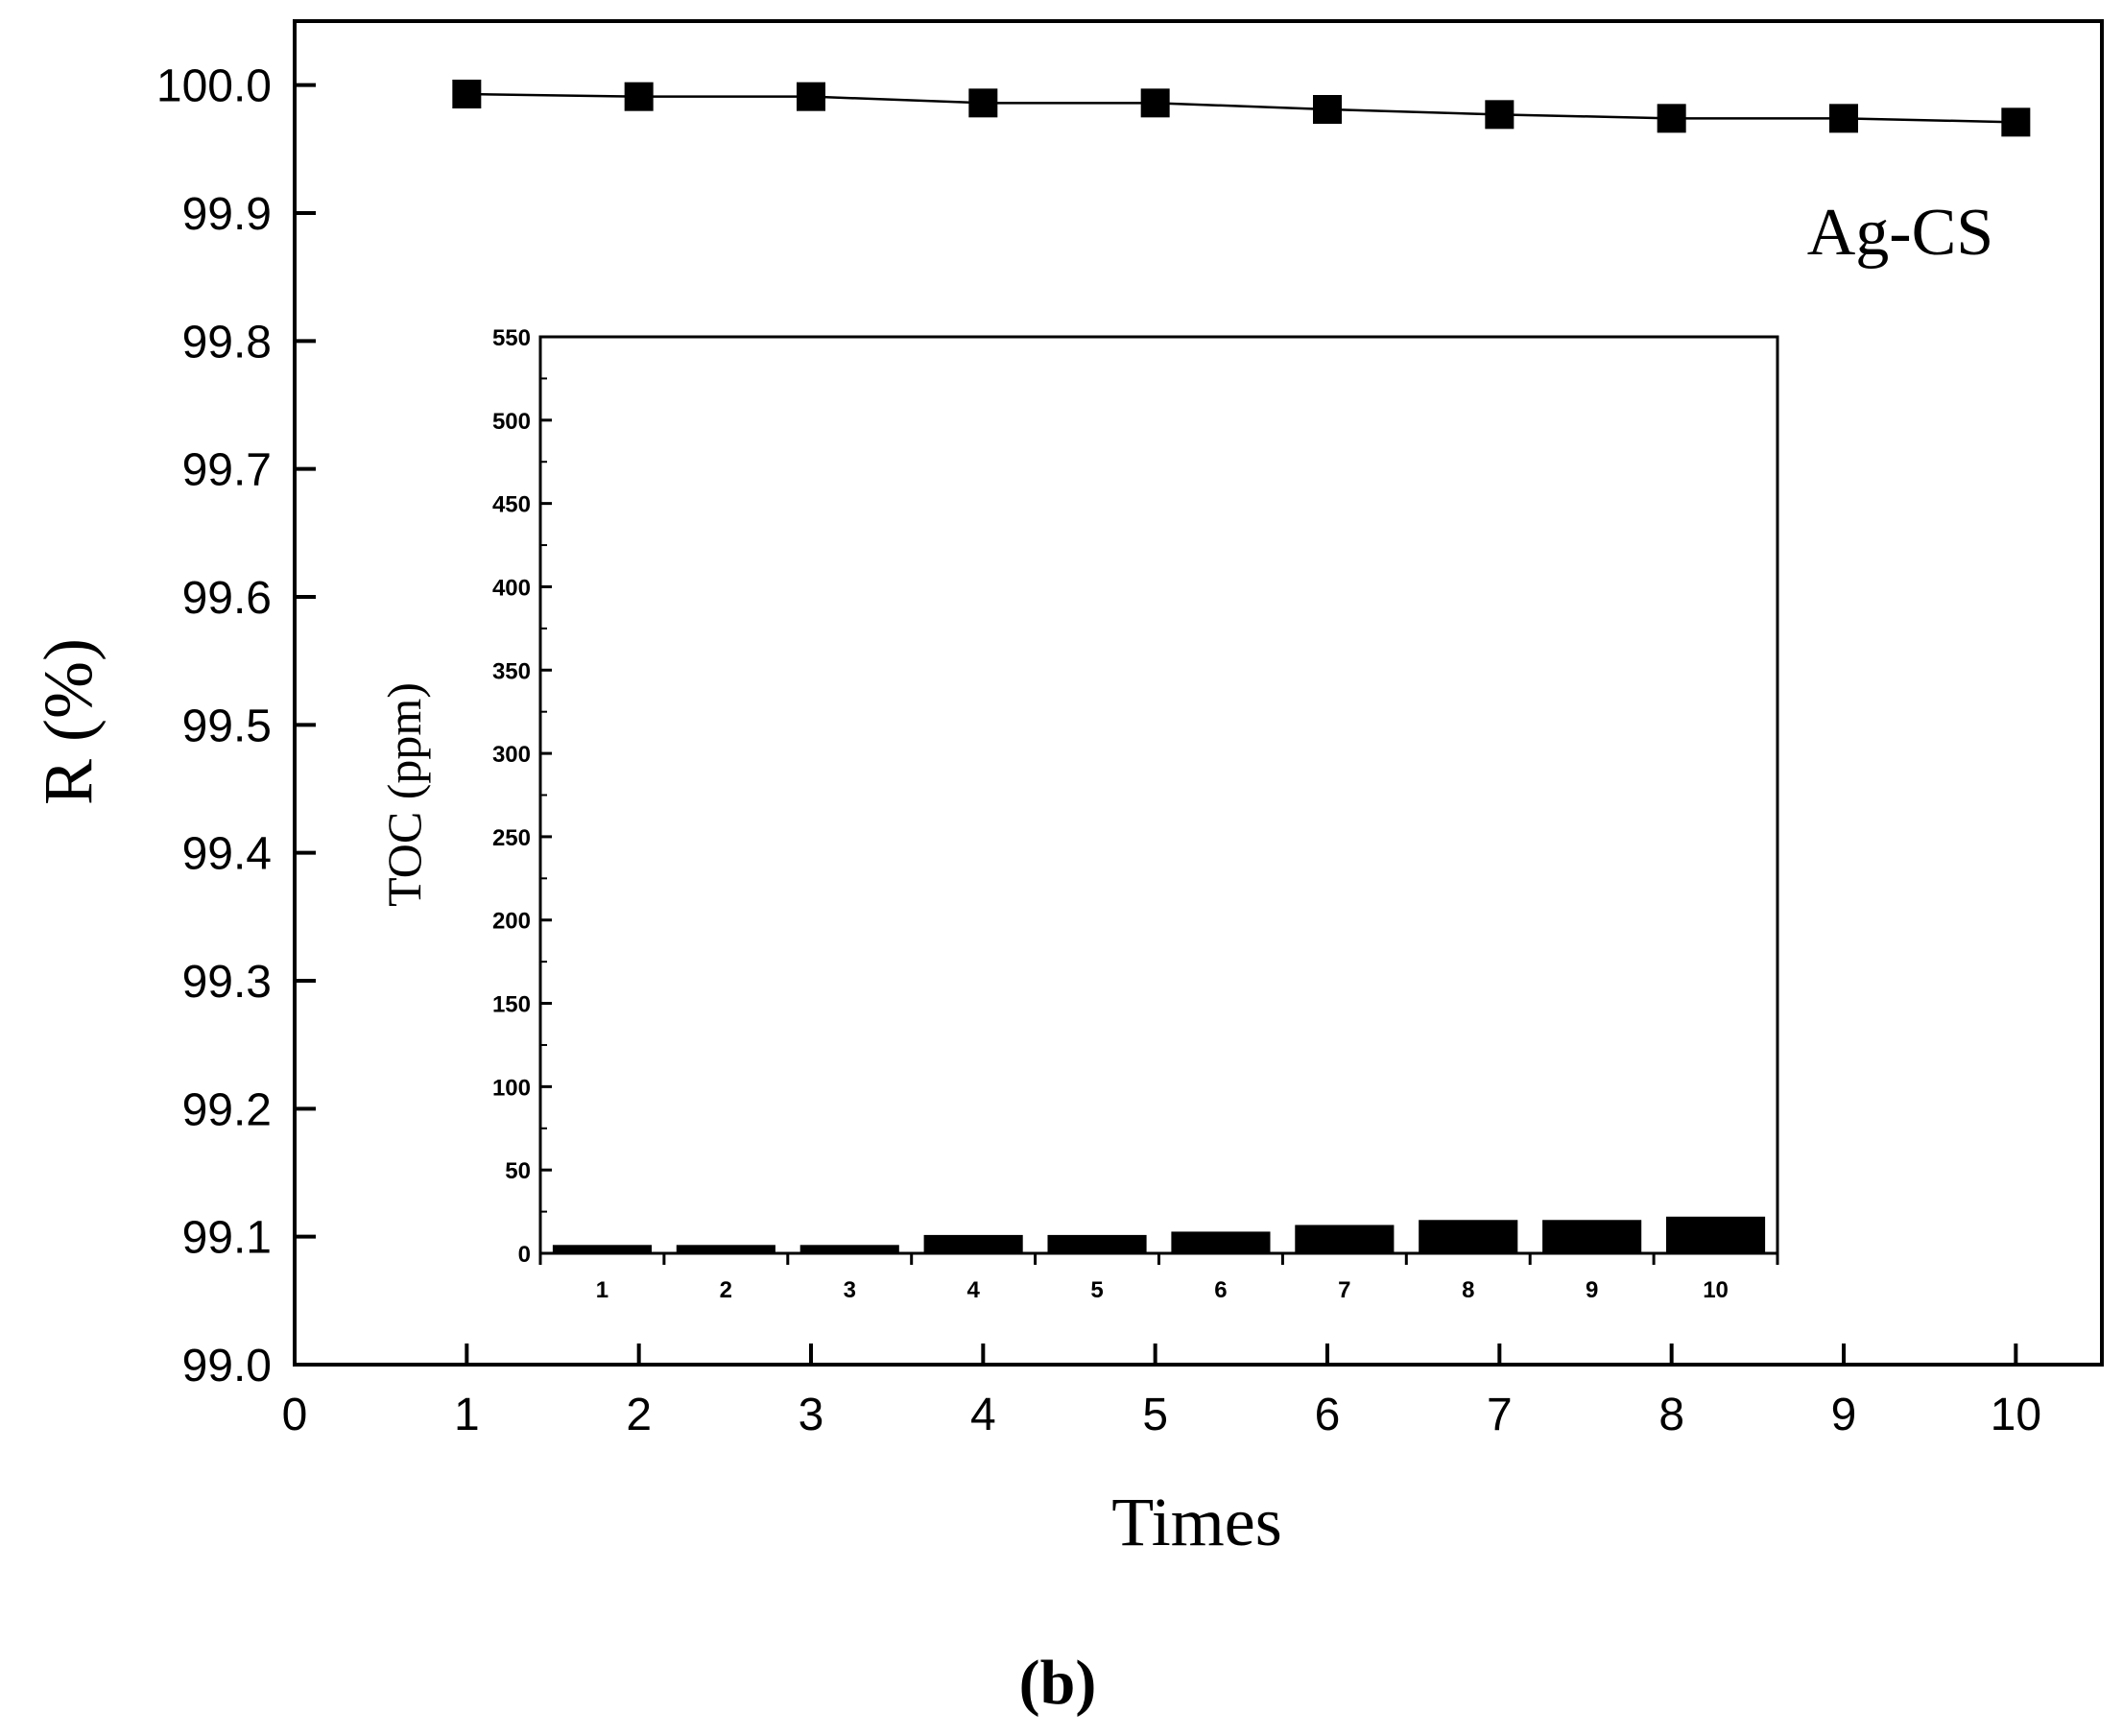  What do you see at coordinates (227, 854) in the screenshot?
I see `main-y-tick-label: 99.4` at bounding box center [227, 854].